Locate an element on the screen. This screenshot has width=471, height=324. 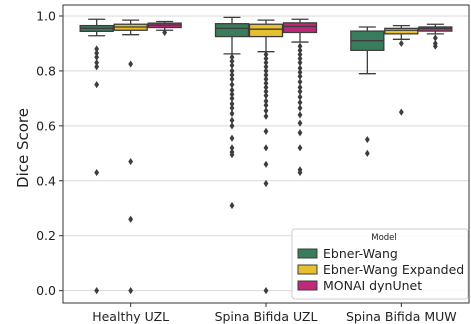
y-tick-label: 1.0 is located at coordinates (46, 15).